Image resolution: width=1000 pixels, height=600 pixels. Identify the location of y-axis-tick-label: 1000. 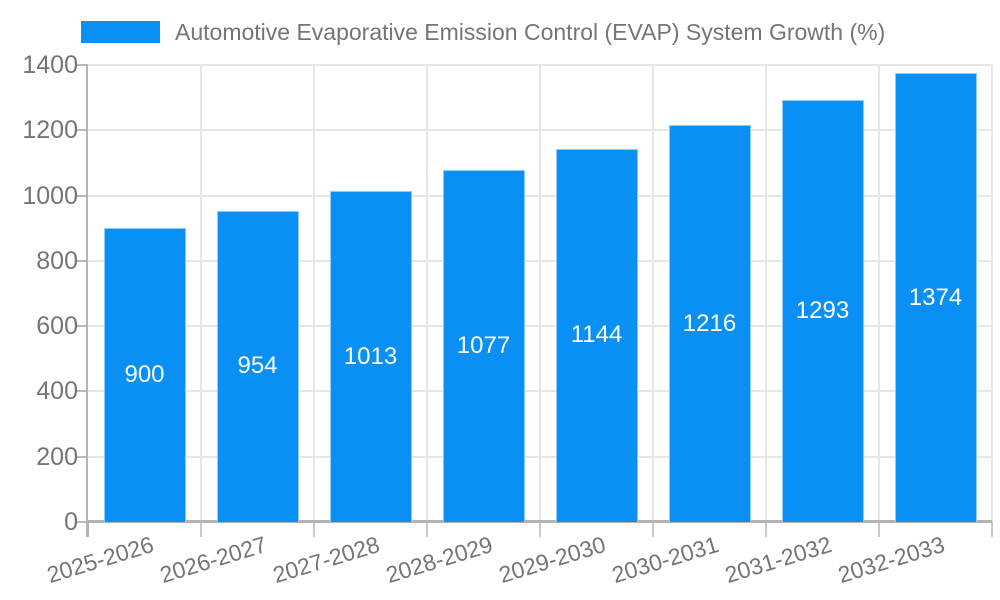
(50, 195).